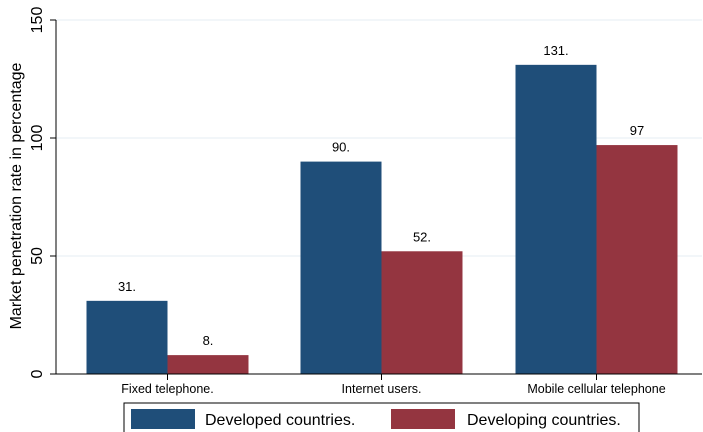 The height and width of the screenshot is (432, 703). What do you see at coordinates (382, 389) in the screenshot?
I see `x-category-label: Internet users.` at bounding box center [382, 389].